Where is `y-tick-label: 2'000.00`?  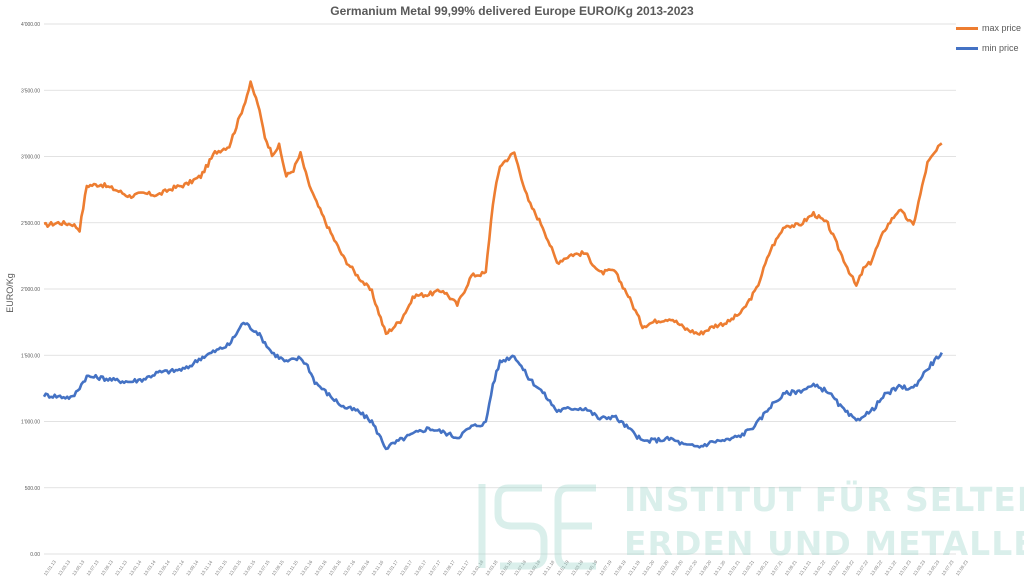 y-tick-label: 2'000.00 is located at coordinates (30, 290).